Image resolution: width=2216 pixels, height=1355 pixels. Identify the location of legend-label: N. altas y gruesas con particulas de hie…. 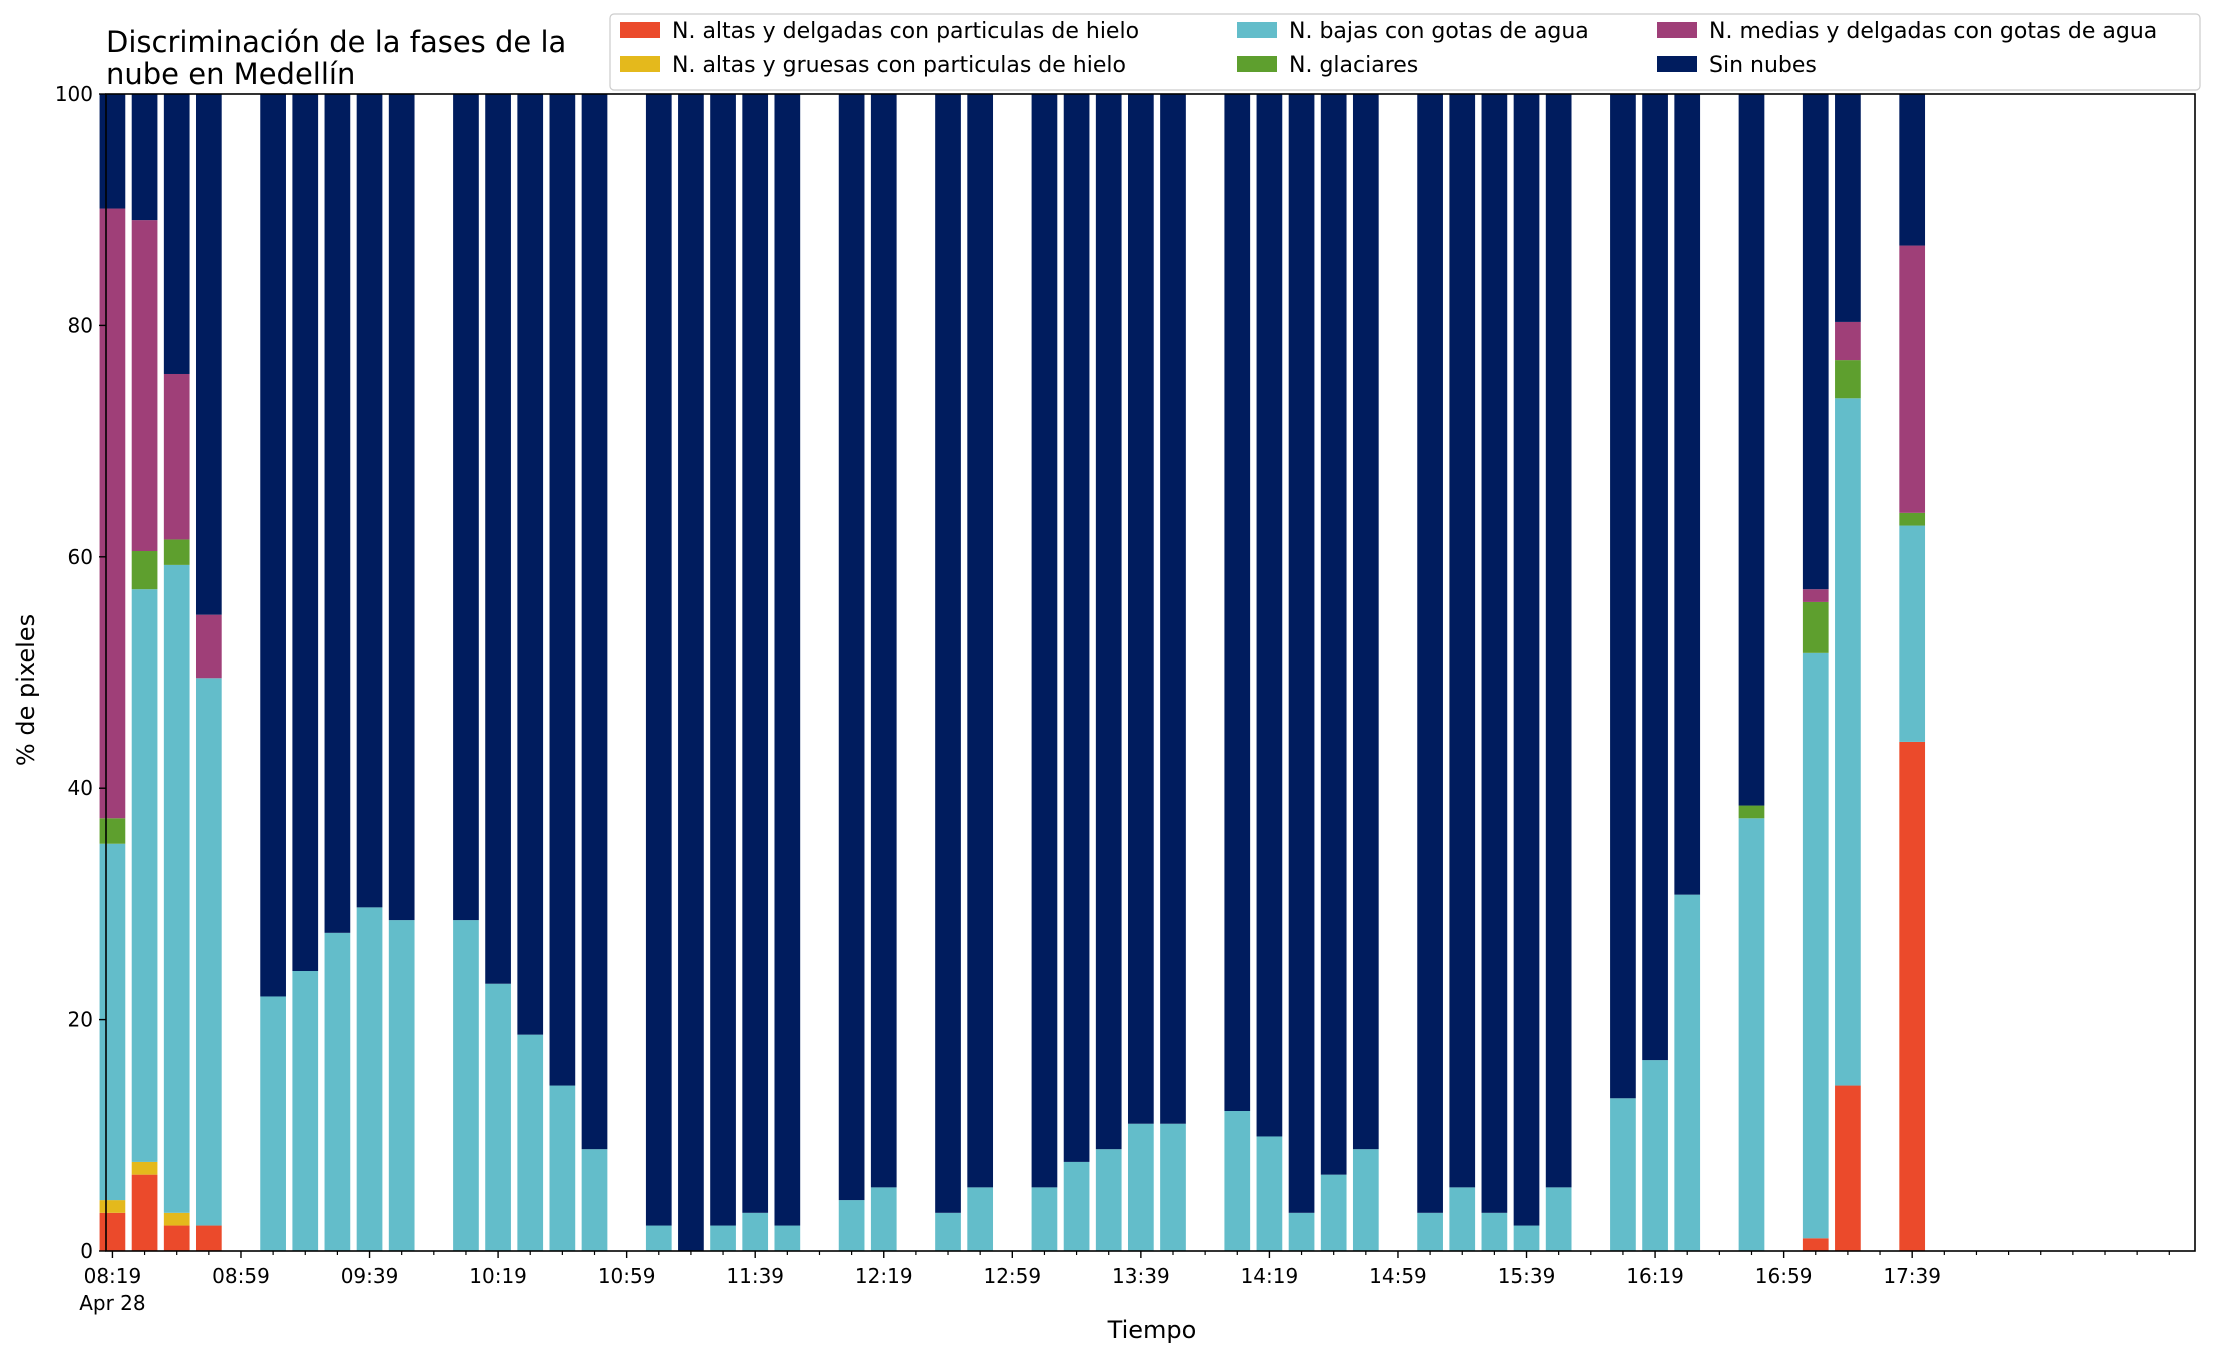
(899, 65).